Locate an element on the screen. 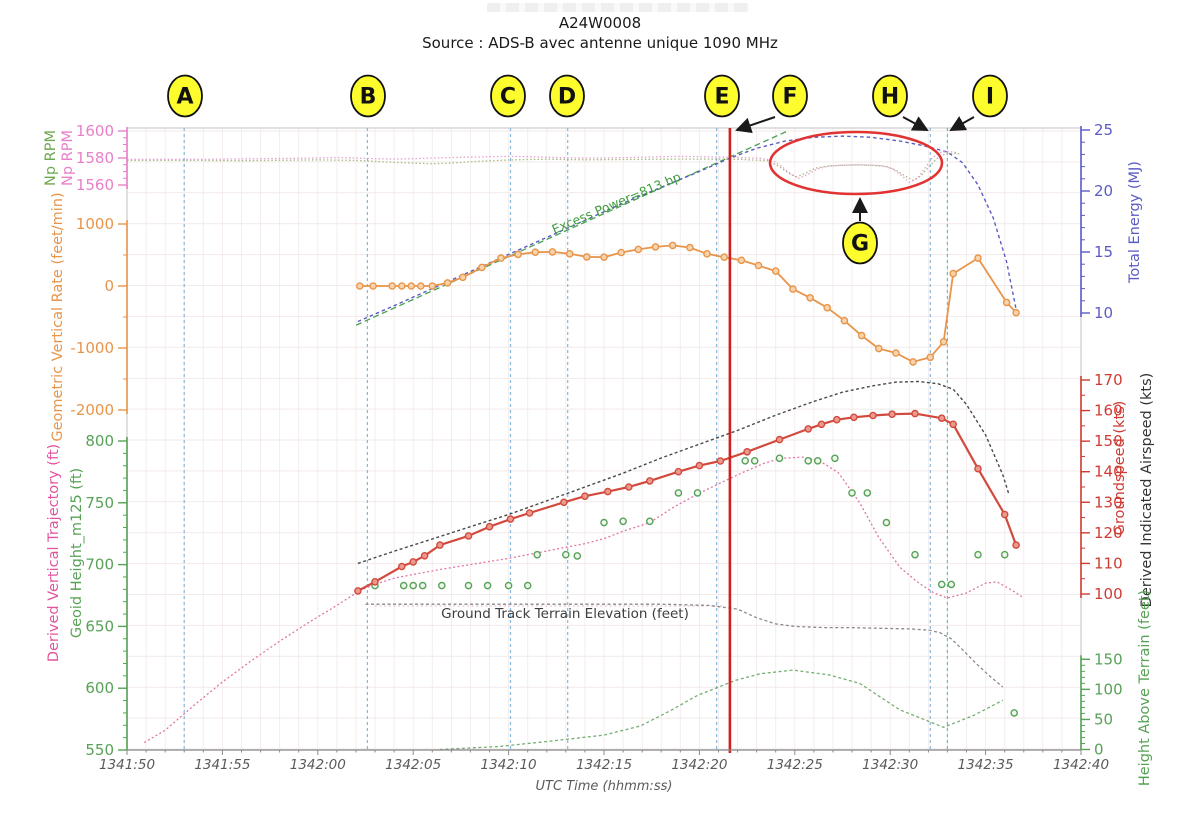 The height and width of the screenshot is (816, 1200). marker-badge-label: I is located at coordinates (990, 97).